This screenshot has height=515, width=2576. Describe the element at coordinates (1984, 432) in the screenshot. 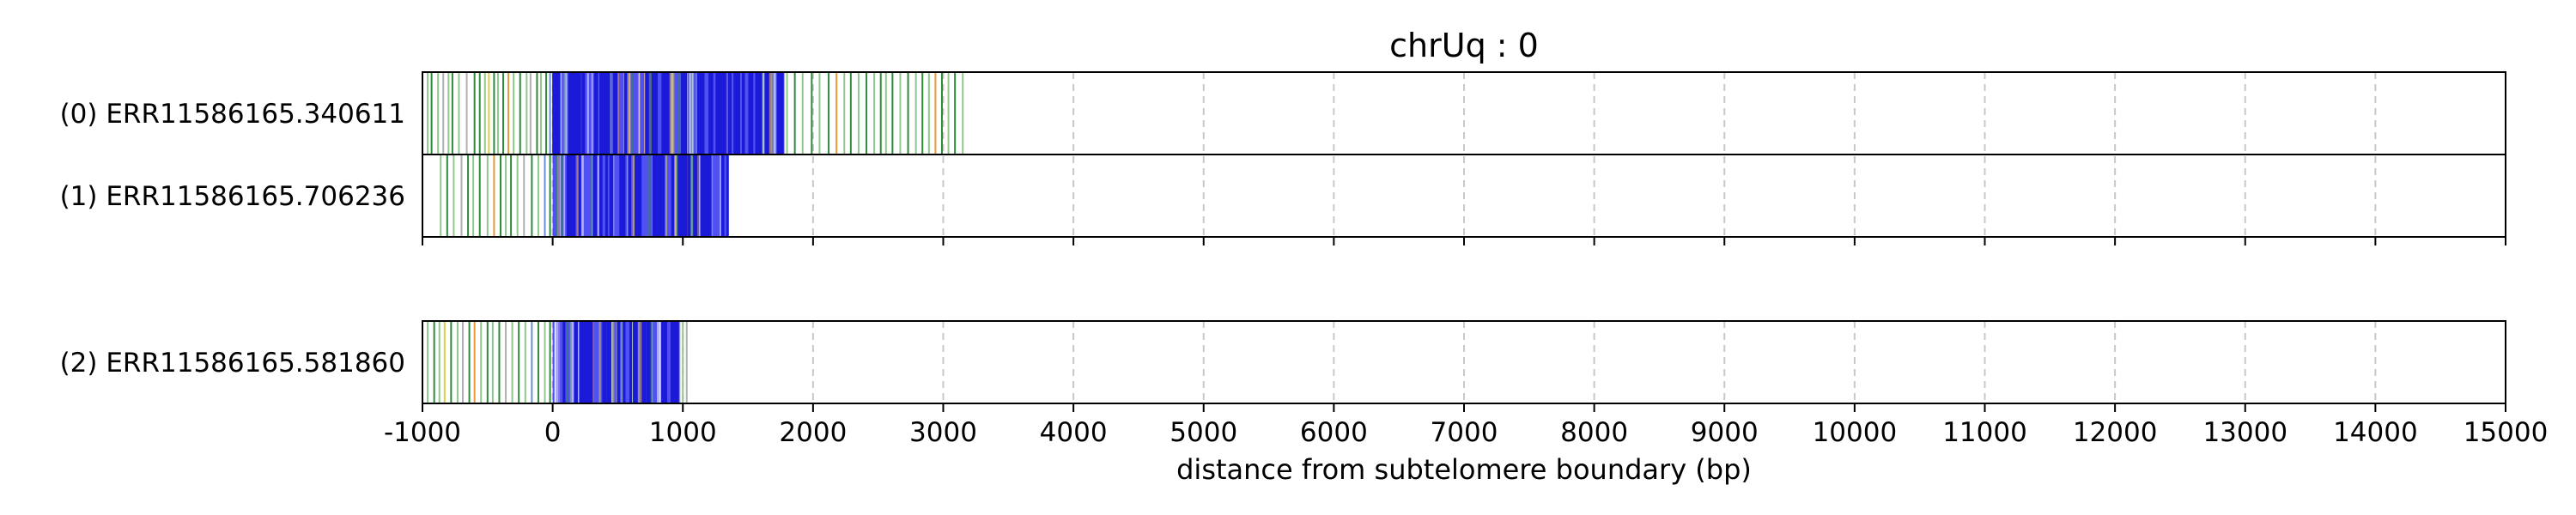

I see `x-tick-label: 11000` at that location.